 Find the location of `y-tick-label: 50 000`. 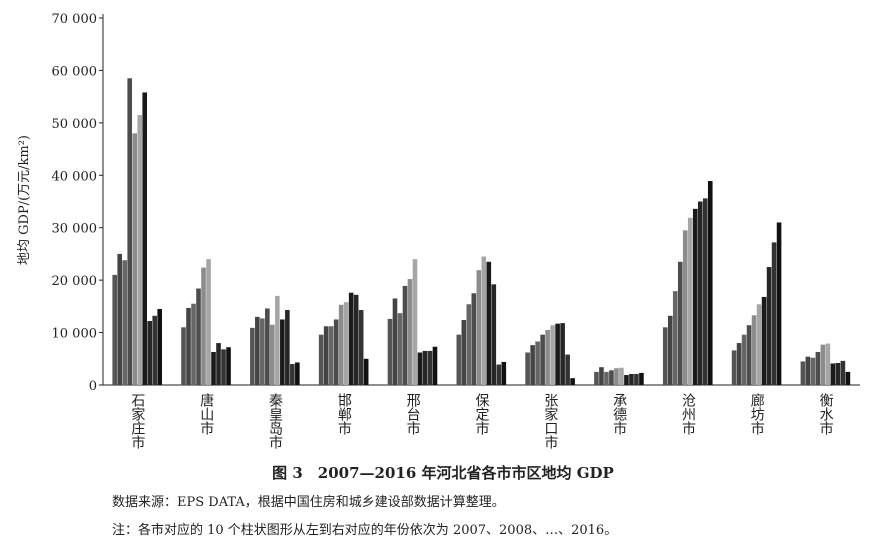

y-tick-label: 50 000 is located at coordinates (75, 124).